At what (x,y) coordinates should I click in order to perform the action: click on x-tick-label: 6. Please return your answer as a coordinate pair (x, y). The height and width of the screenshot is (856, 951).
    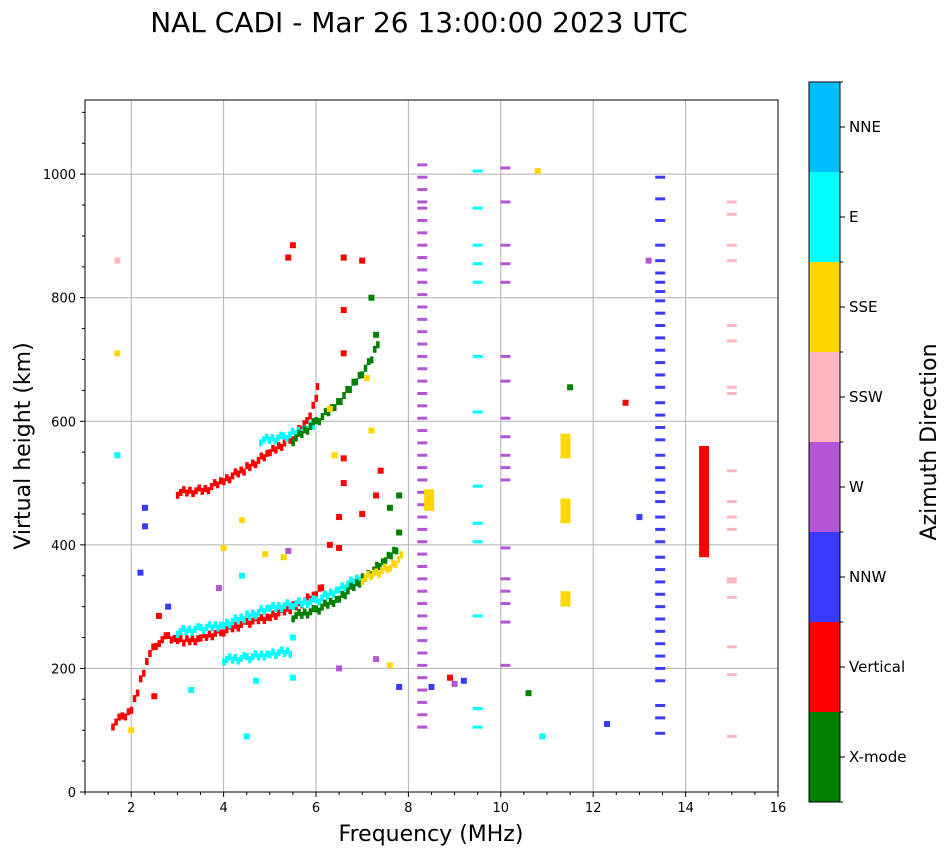
    Looking at the image, I should click on (316, 808).